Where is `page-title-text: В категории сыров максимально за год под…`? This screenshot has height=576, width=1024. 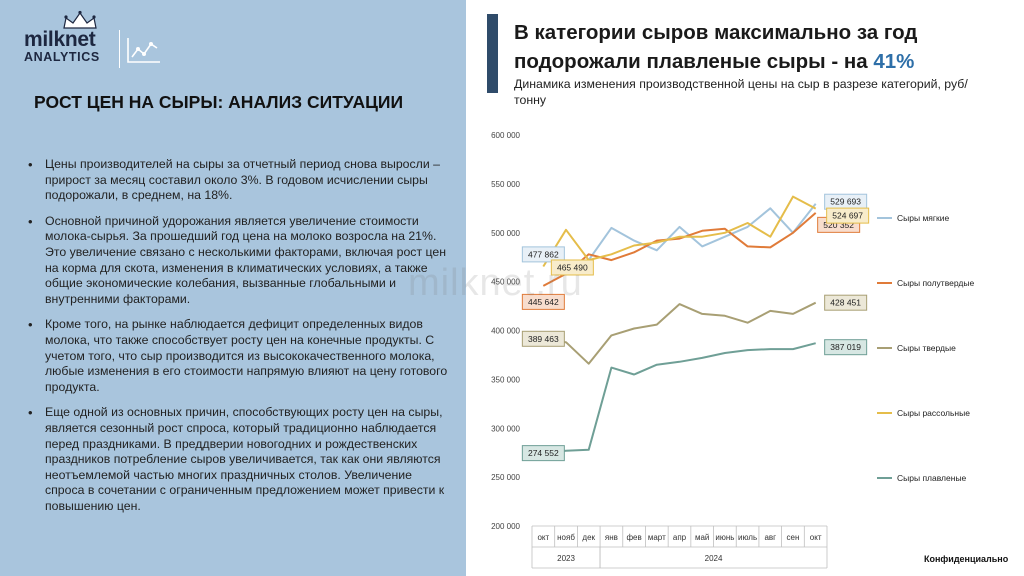
page-title-text: В категории сыров максимально за год под… is located at coordinates (716, 47).